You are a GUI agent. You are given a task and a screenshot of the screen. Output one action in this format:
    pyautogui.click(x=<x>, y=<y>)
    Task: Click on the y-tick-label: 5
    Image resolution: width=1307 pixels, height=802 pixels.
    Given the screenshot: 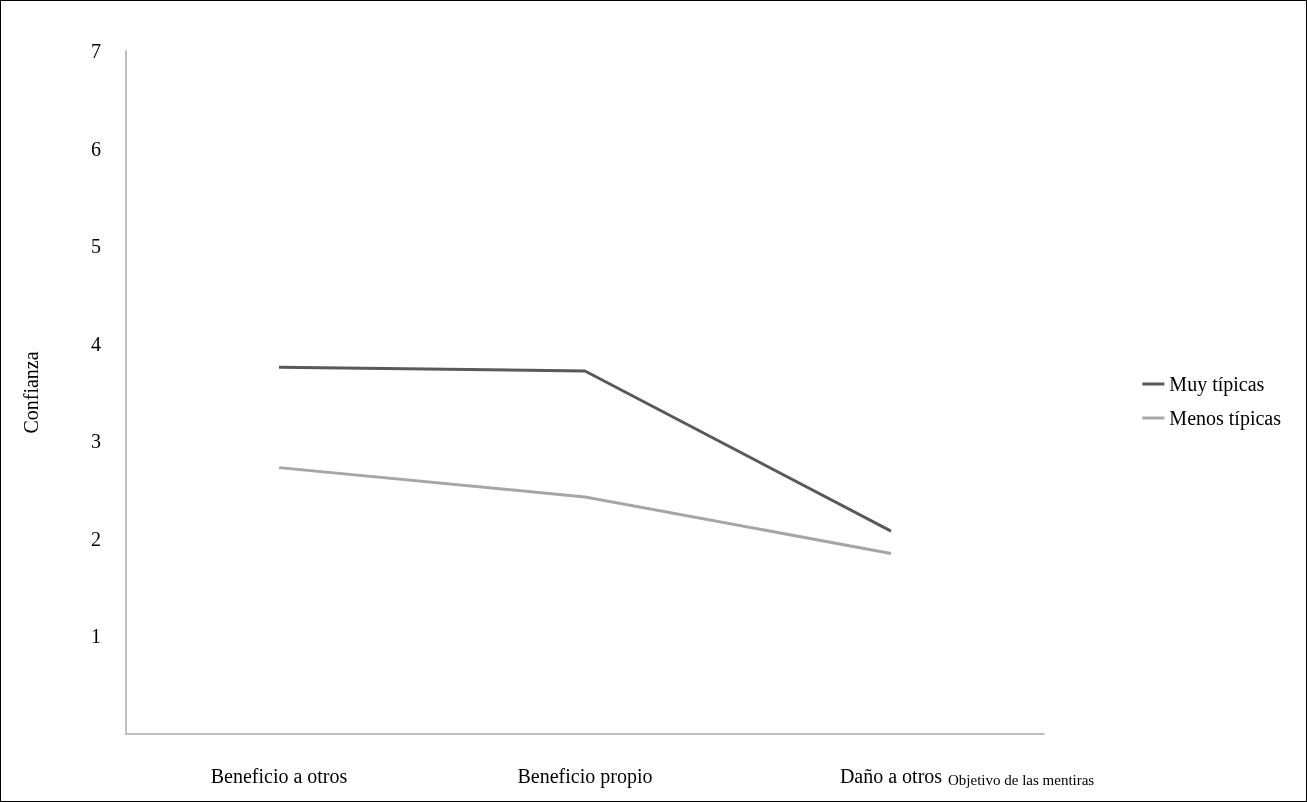 What is the action you would take?
    pyautogui.click(x=96, y=246)
    